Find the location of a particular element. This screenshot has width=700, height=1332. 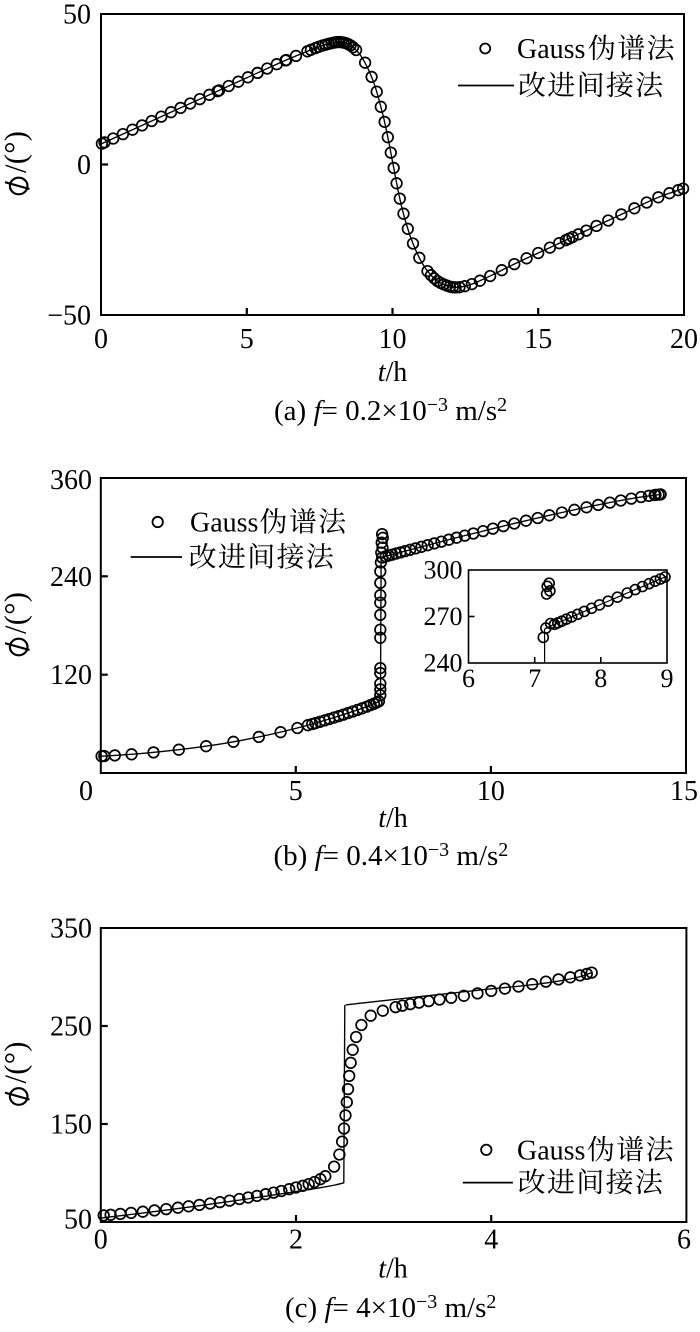

svg-text: −50 is located at coordinates (69, 316).